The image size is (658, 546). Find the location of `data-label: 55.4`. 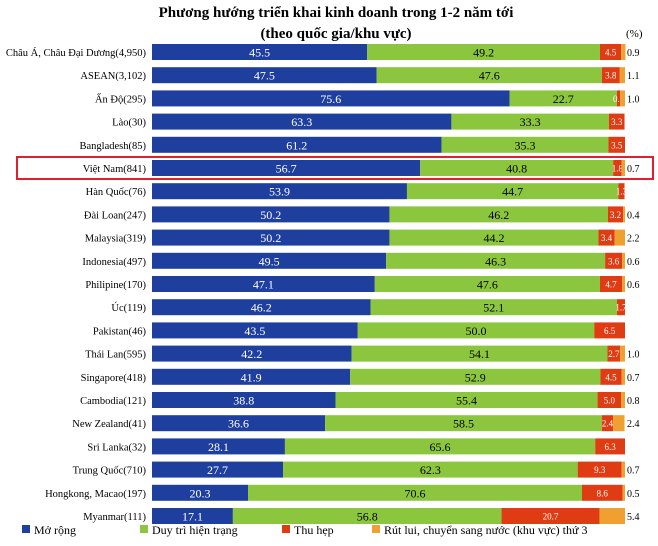

data-label: 55.4 is located at coordinates (466, 401).